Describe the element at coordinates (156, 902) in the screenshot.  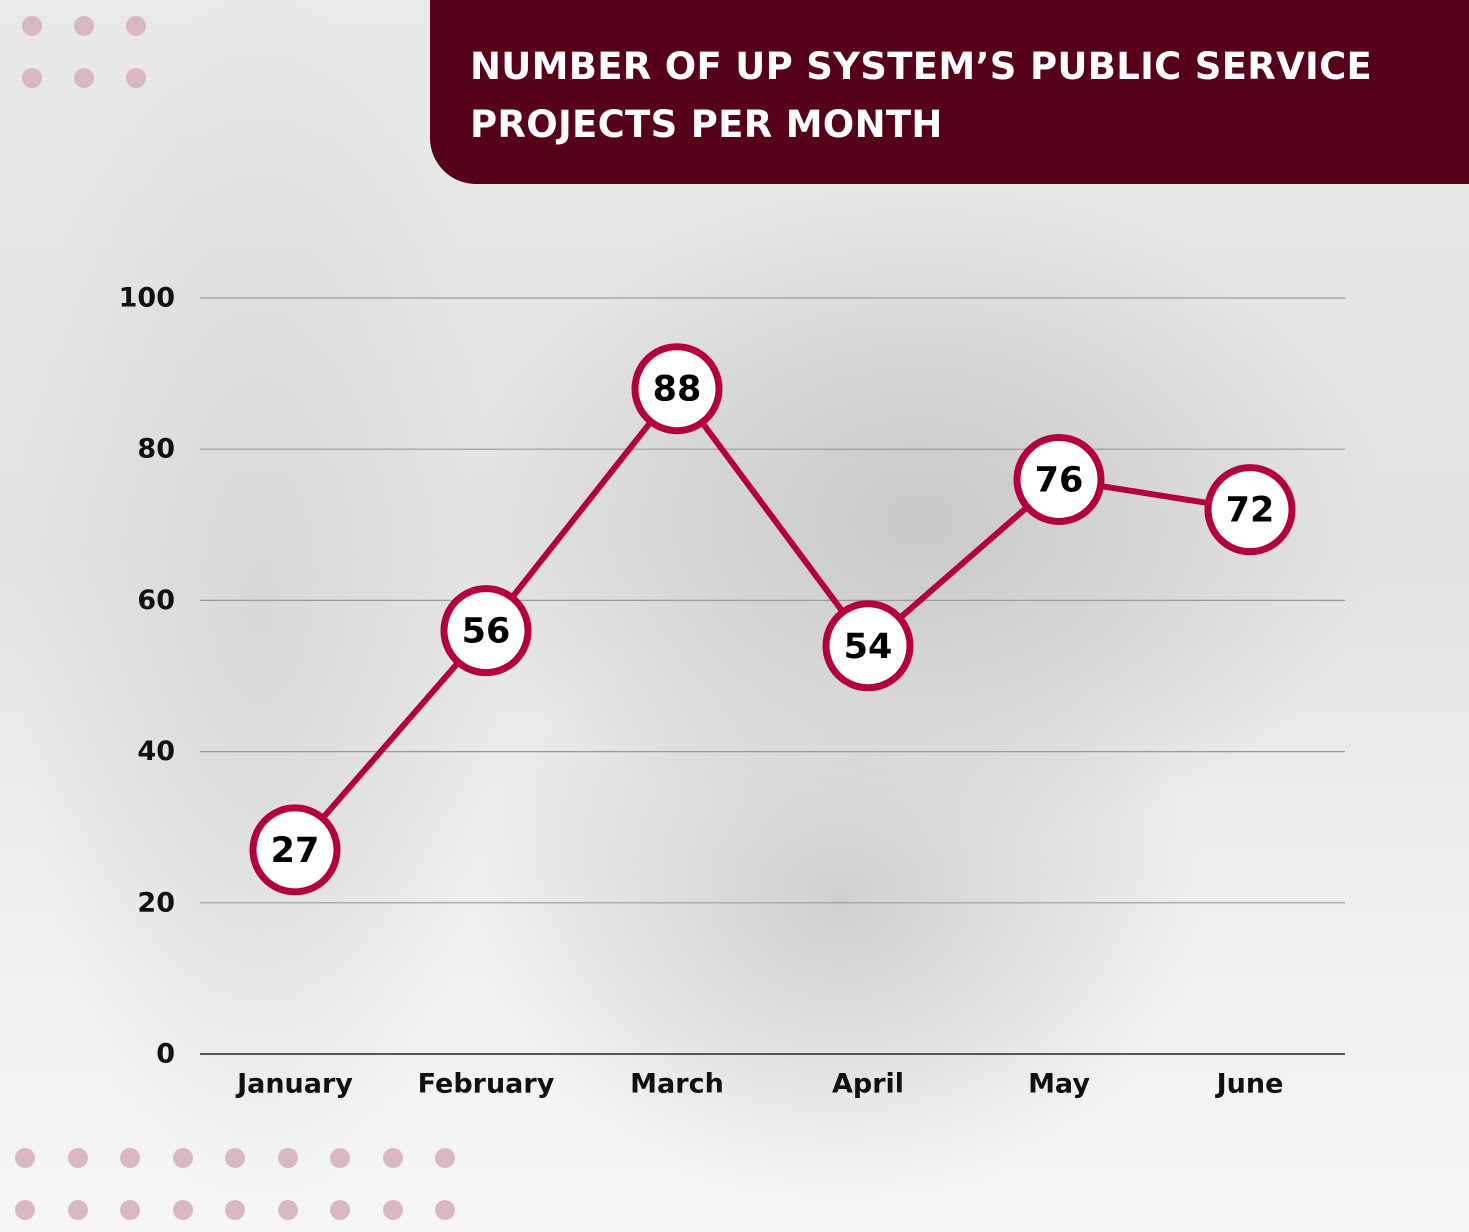
I see `y-tick-label: 20` at that location.